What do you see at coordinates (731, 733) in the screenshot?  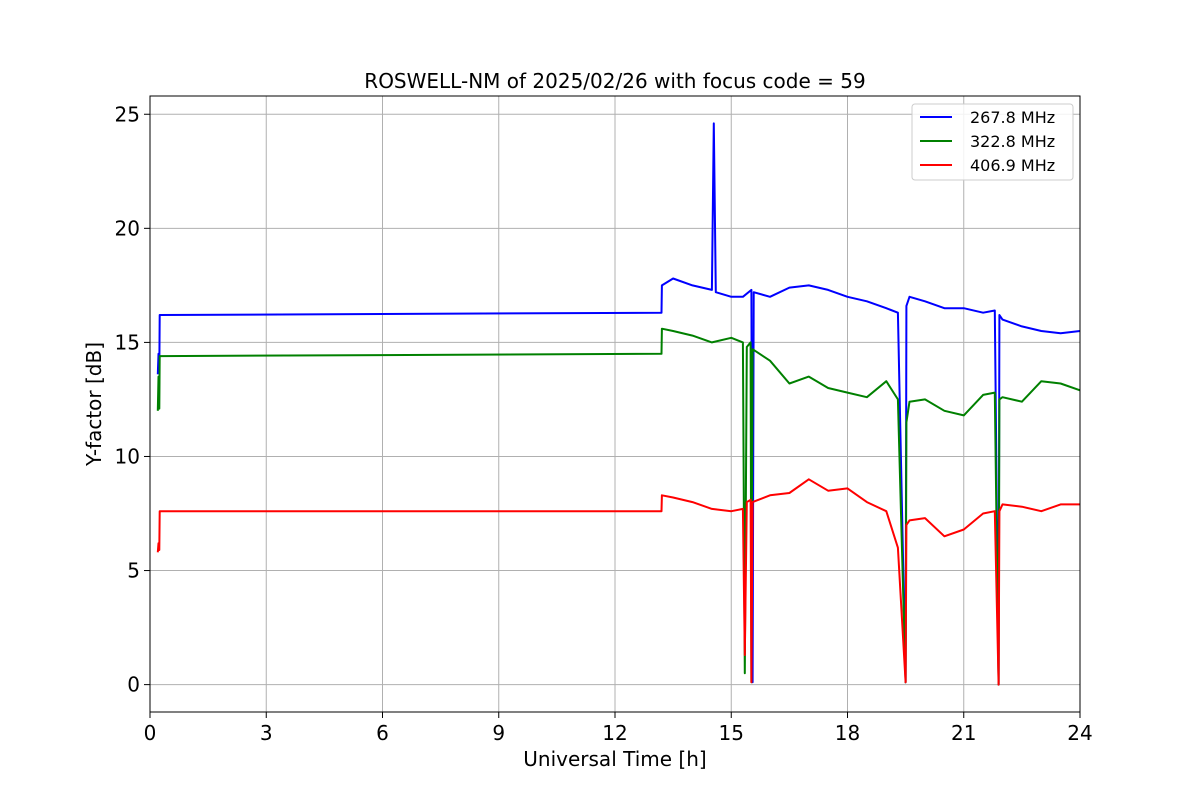 I see `x-tick-label: 15` at bounding box center [731, 733].